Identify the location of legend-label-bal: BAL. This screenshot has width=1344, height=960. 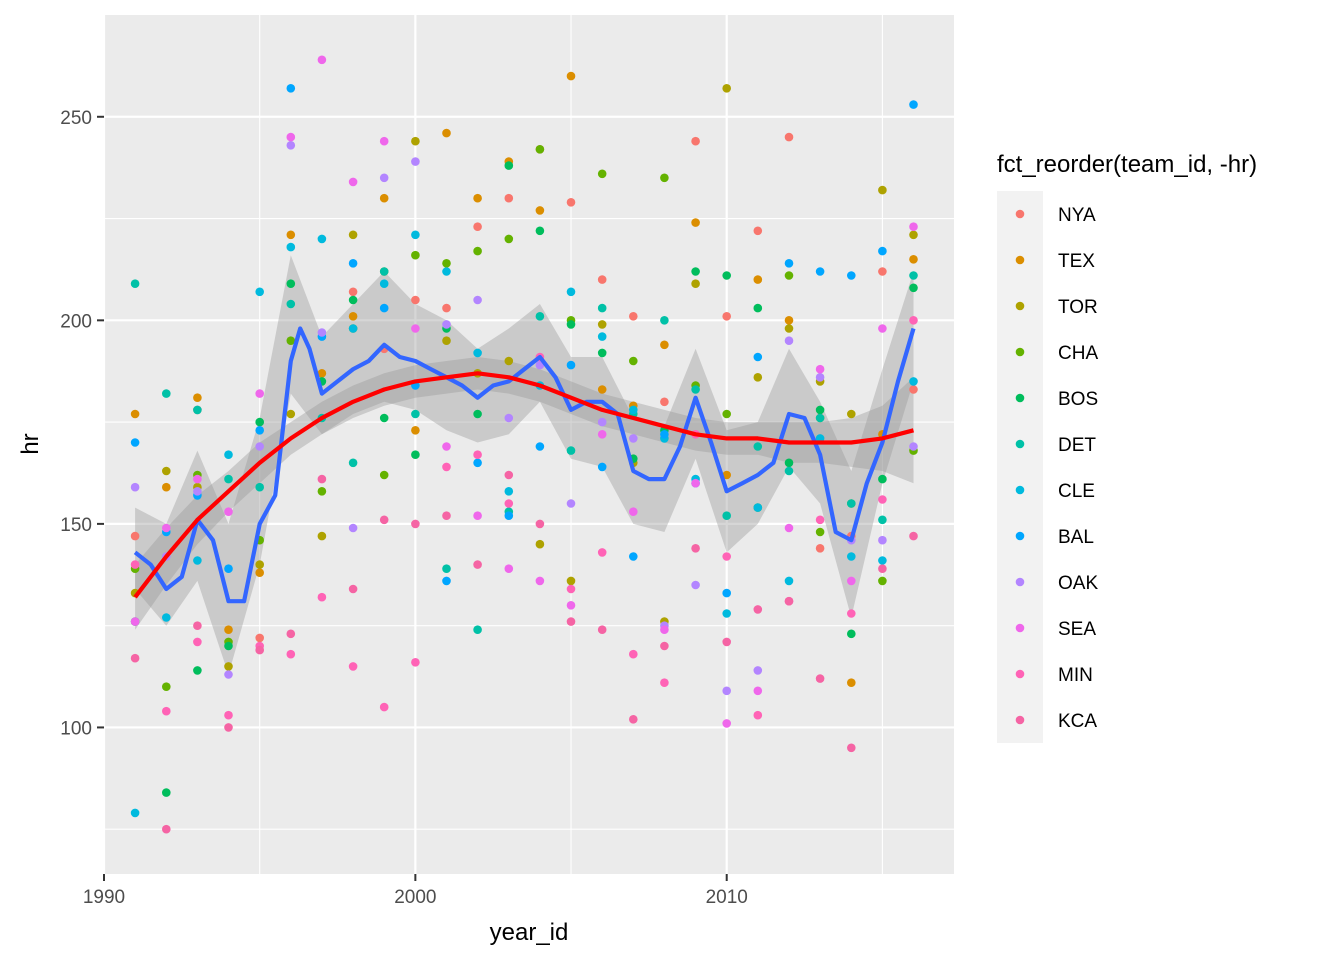
(1076, 537).